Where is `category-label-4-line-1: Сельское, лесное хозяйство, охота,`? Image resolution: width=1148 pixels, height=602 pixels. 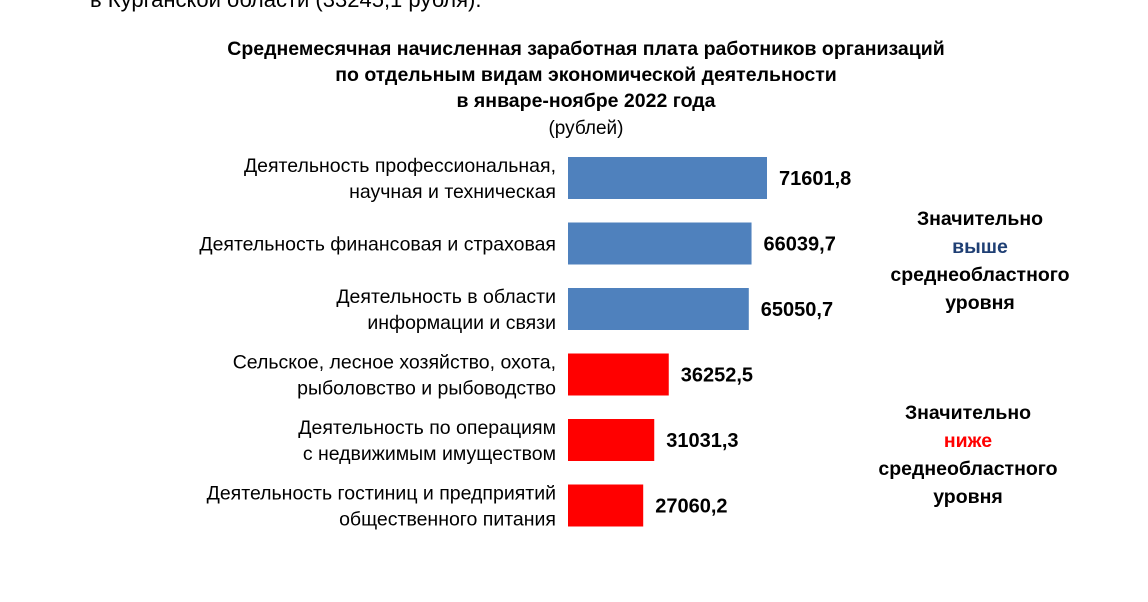 category-label-4-line-1: Сельское, лесное хозяйство, охота, is located at coordinates (394, 363).